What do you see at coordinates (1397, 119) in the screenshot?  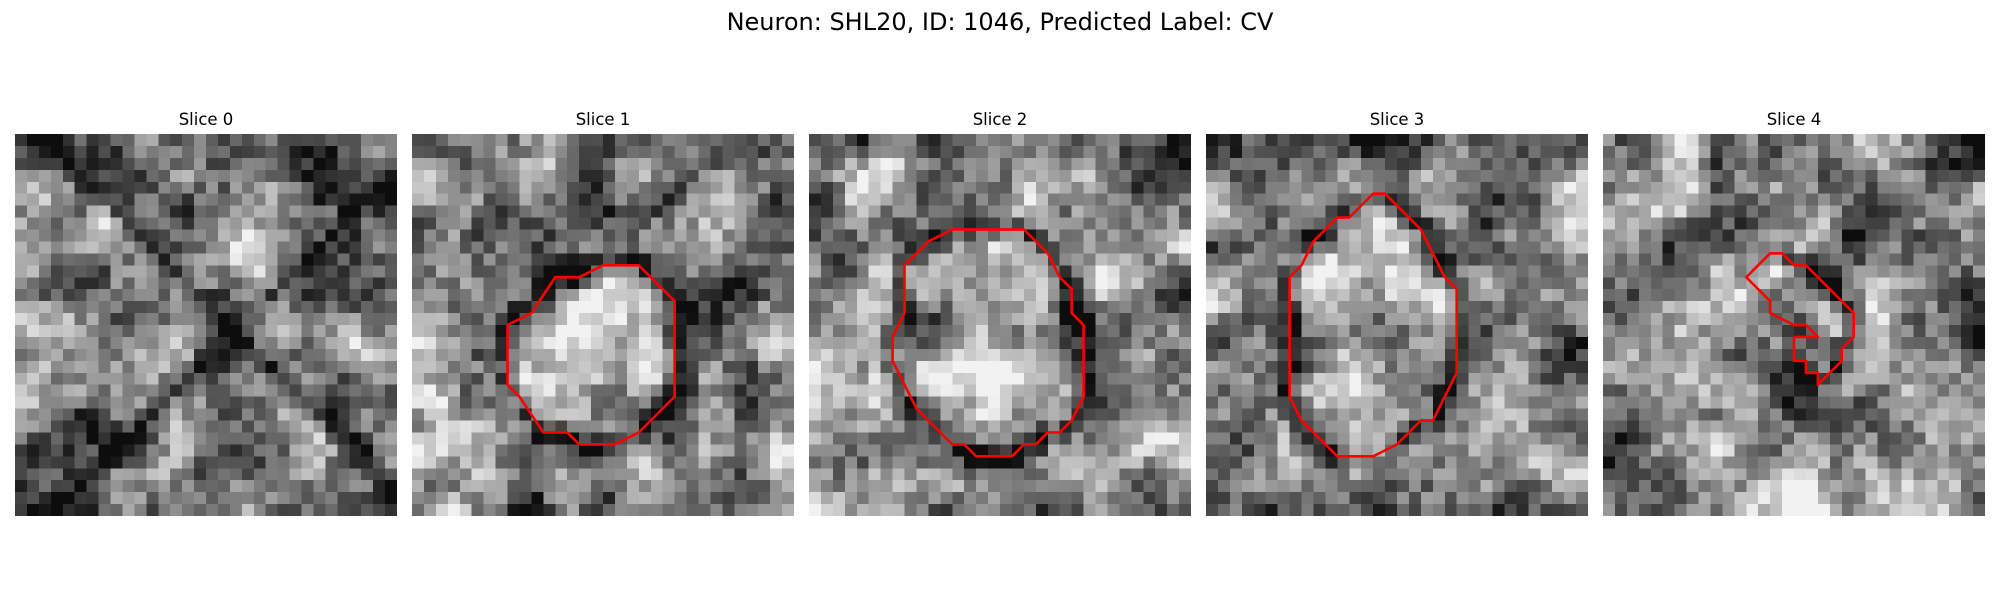 I see `slice-title: Slice 3` at bounding box center [1397, 119].